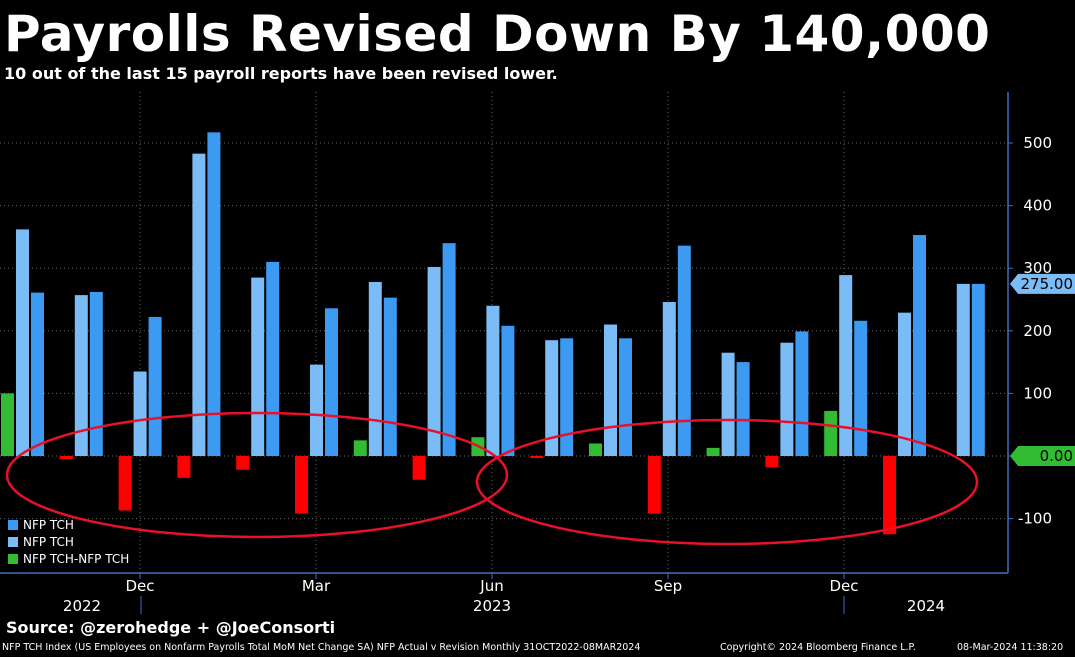 Image resolution: width=1075 pixels, height=657 pixels. I want to click on chart-title: Payrolls Revised Down By 140,000, so click(497, 34).